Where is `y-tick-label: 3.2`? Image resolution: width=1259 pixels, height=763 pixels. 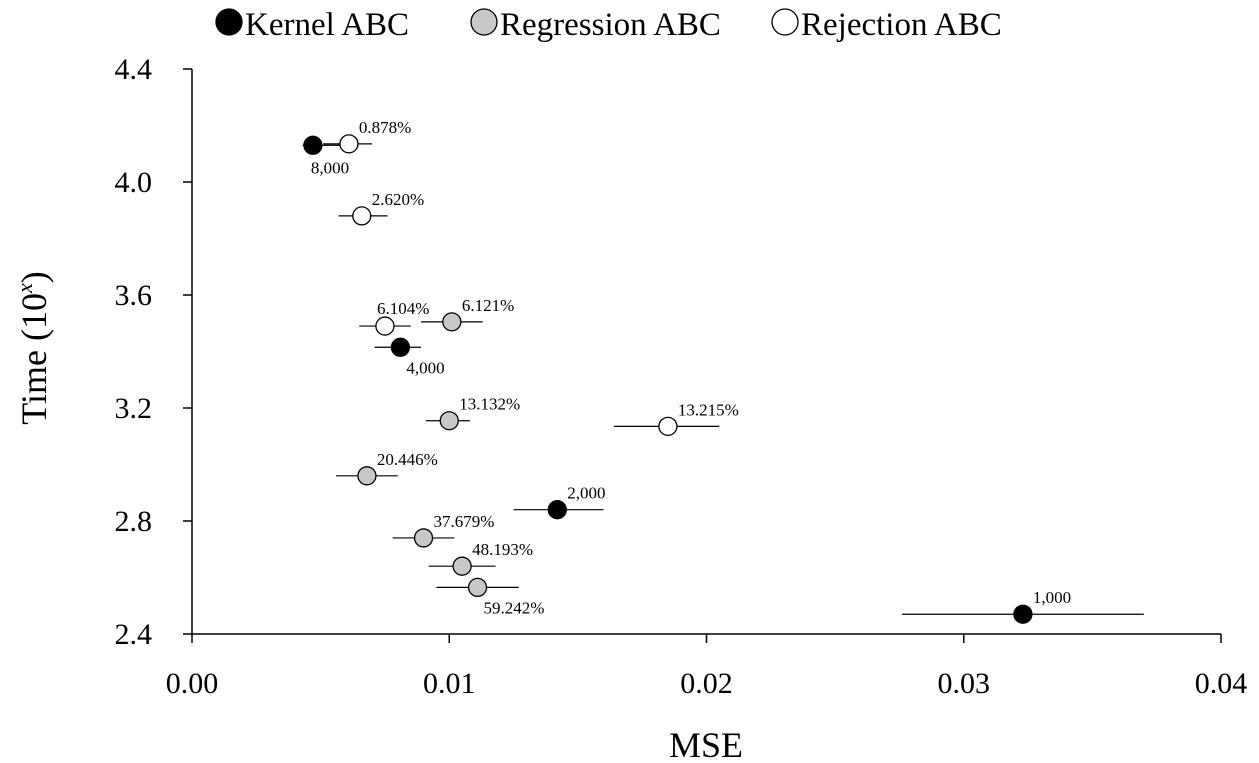
y-tick-label: 3.2 is located at coordinates (134, 408).